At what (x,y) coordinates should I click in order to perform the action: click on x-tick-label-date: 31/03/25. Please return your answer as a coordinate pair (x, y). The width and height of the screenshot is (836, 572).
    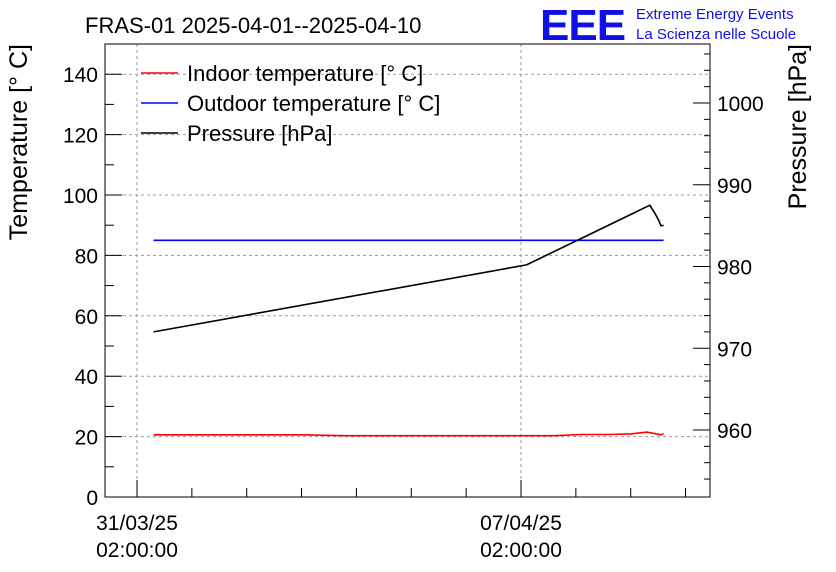
    Looking at the image, I should click on (137, 523).